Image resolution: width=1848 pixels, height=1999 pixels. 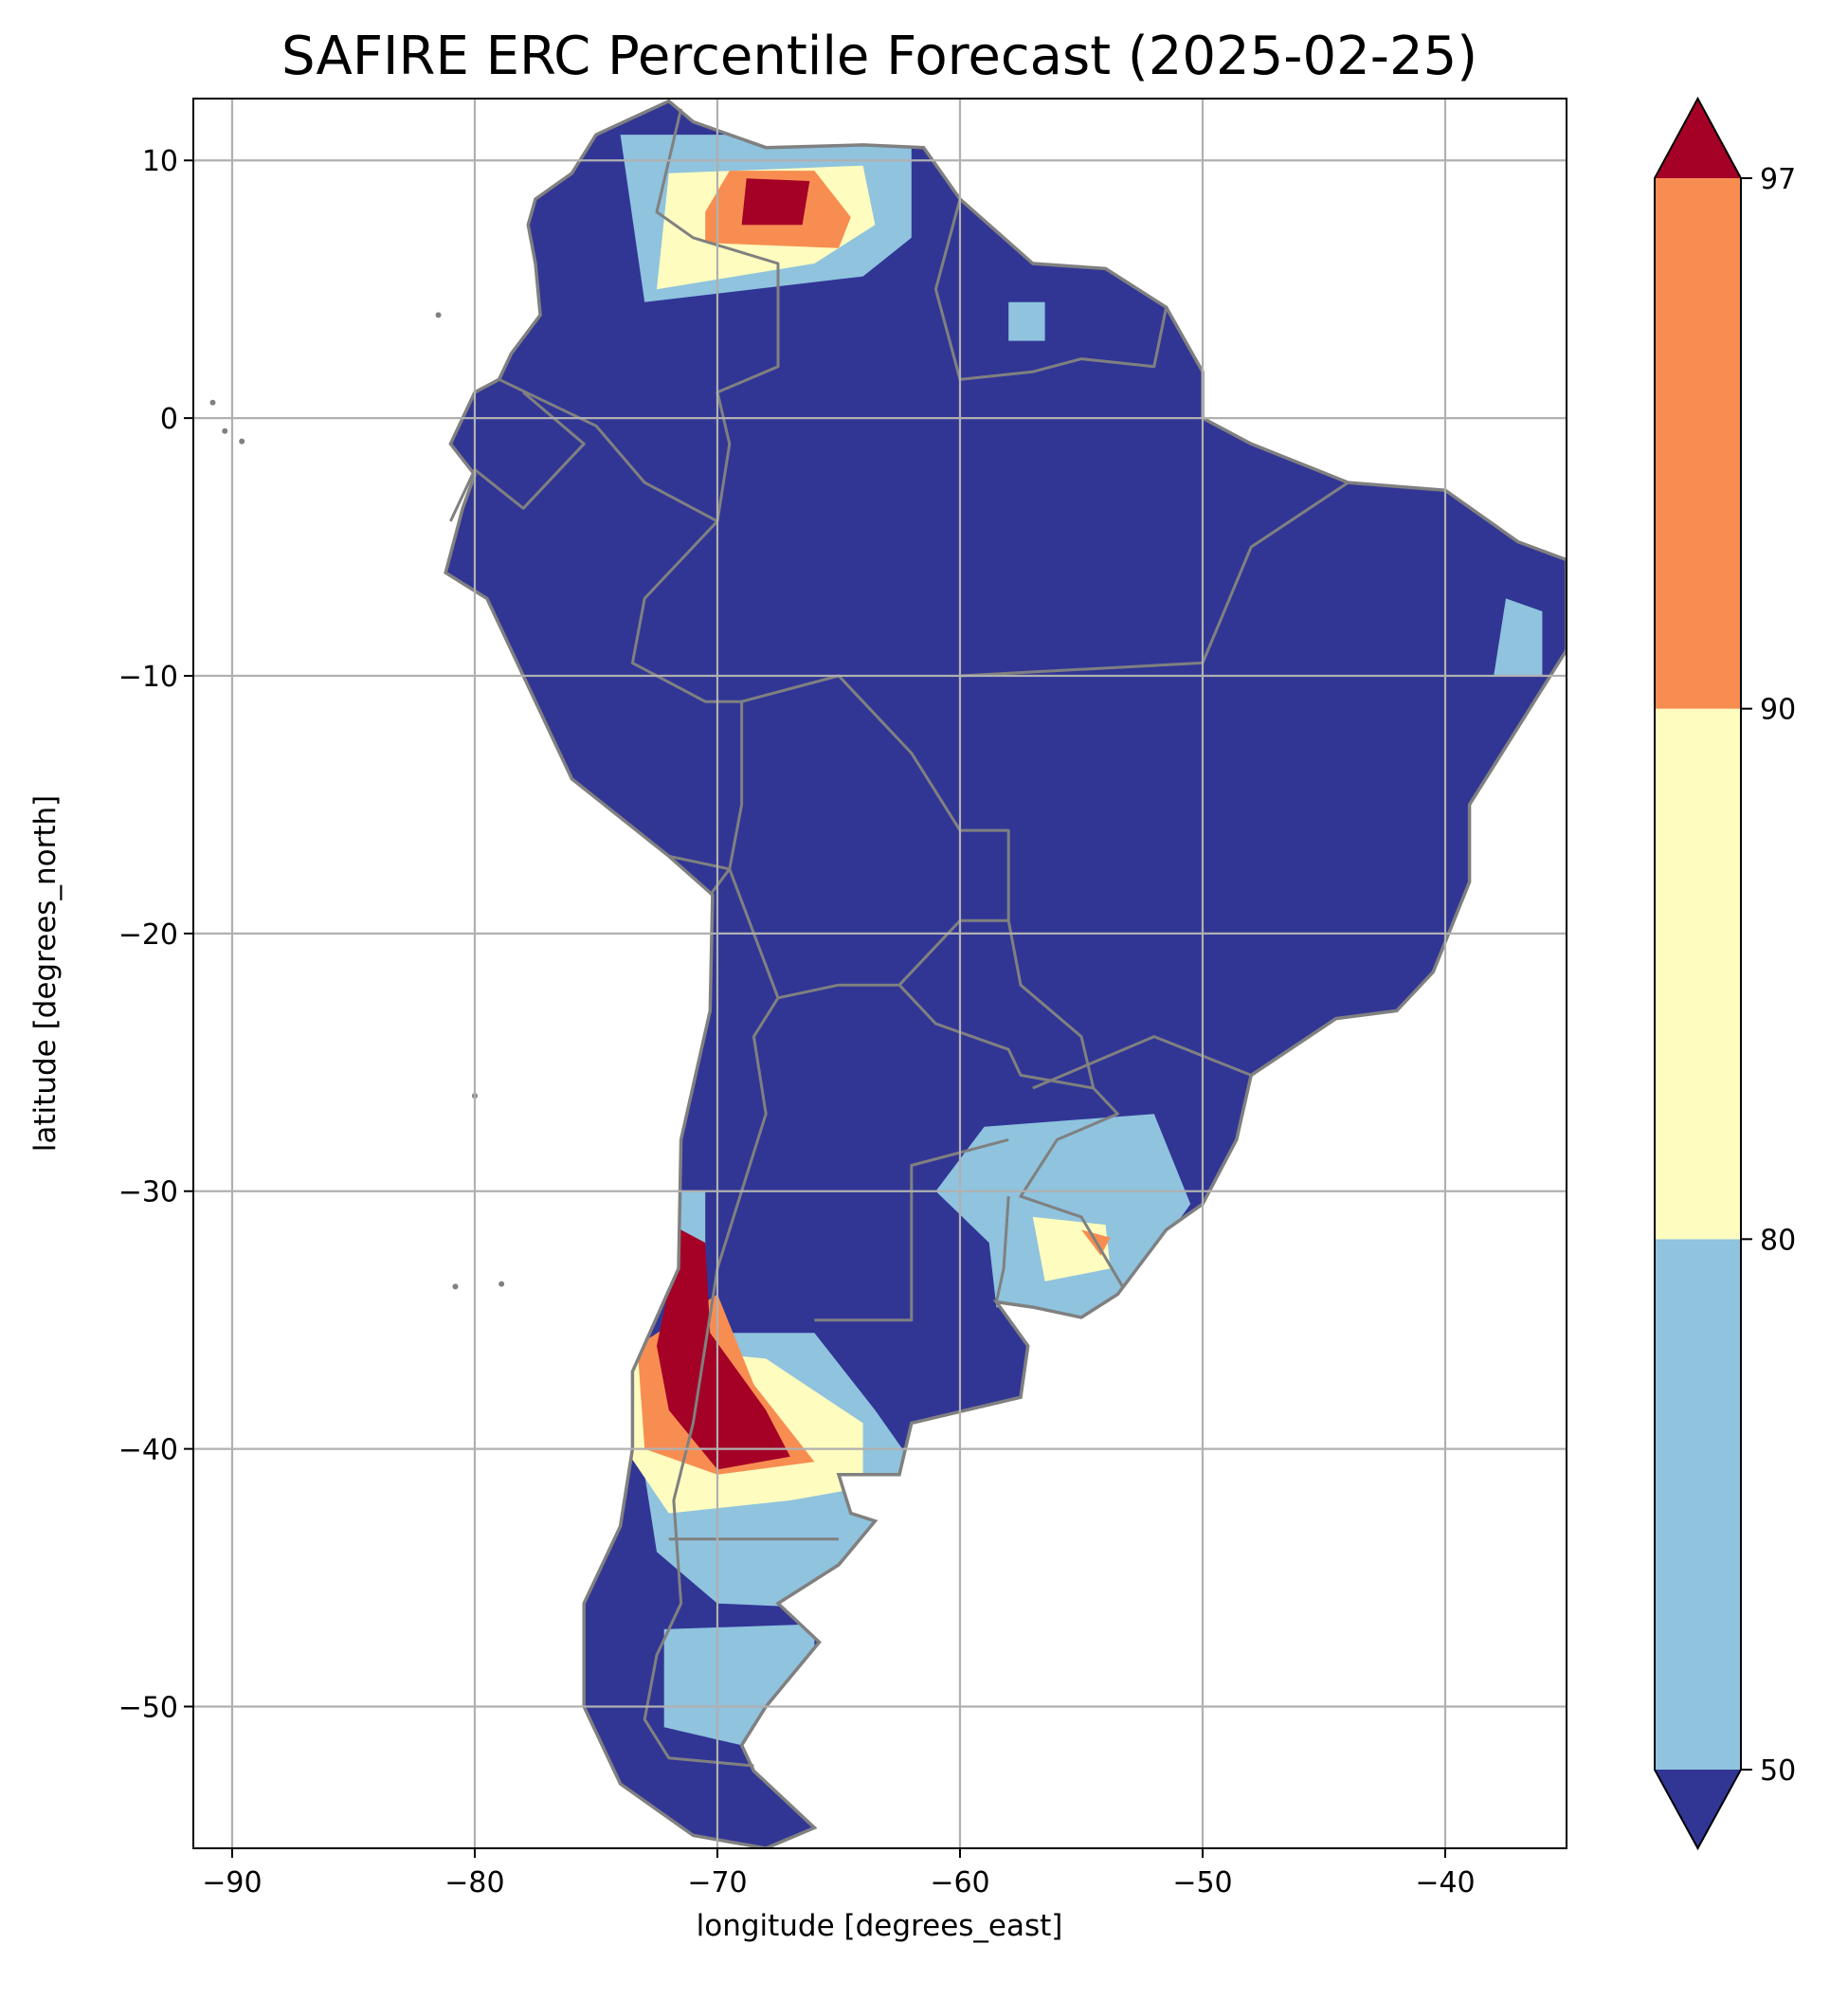 What do you see at coordinates (1778, 1771) in the screenshot?
I see `colorbar-tick-label: 50` at bounding box center [1778, 1771].